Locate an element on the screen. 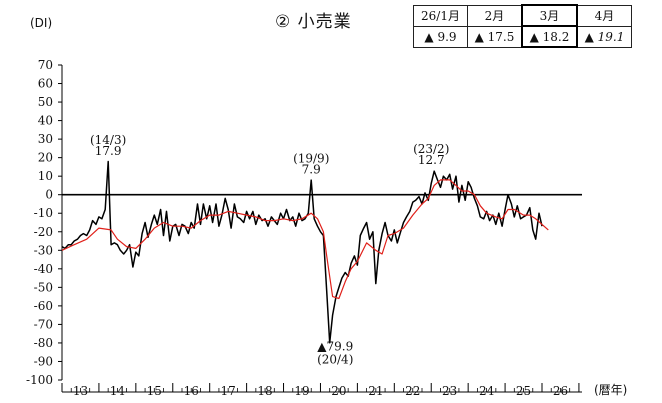 Image resolution: width=662 pixels, height=403 pixels. forecast-value-row: ▲ 9.9 ▲ 17.5 ▲ 18.2 ▲ 19.1 is located at coordinates (522, 36).